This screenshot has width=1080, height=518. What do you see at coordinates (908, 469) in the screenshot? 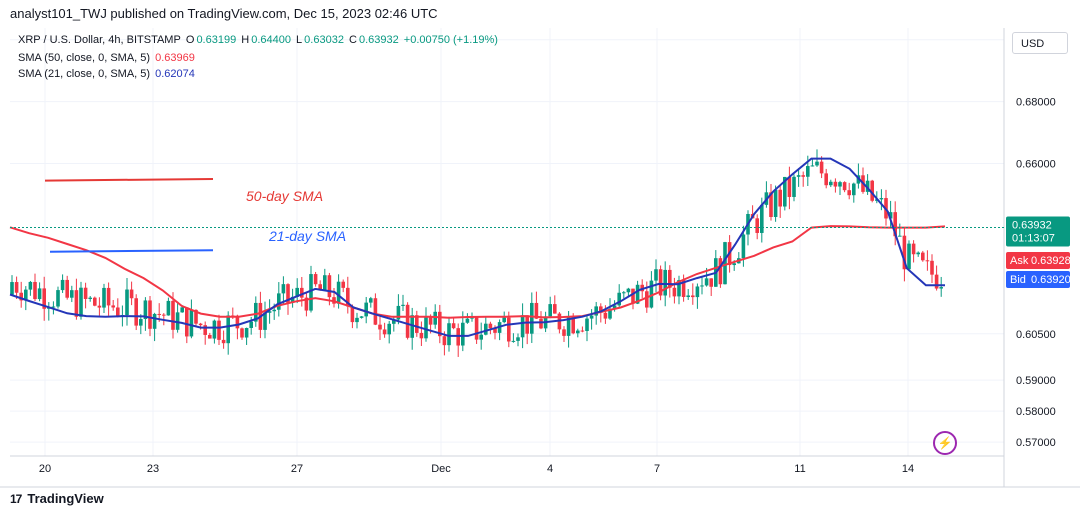
I see `x-tick-label: 14` at bounding box center [908, 469].